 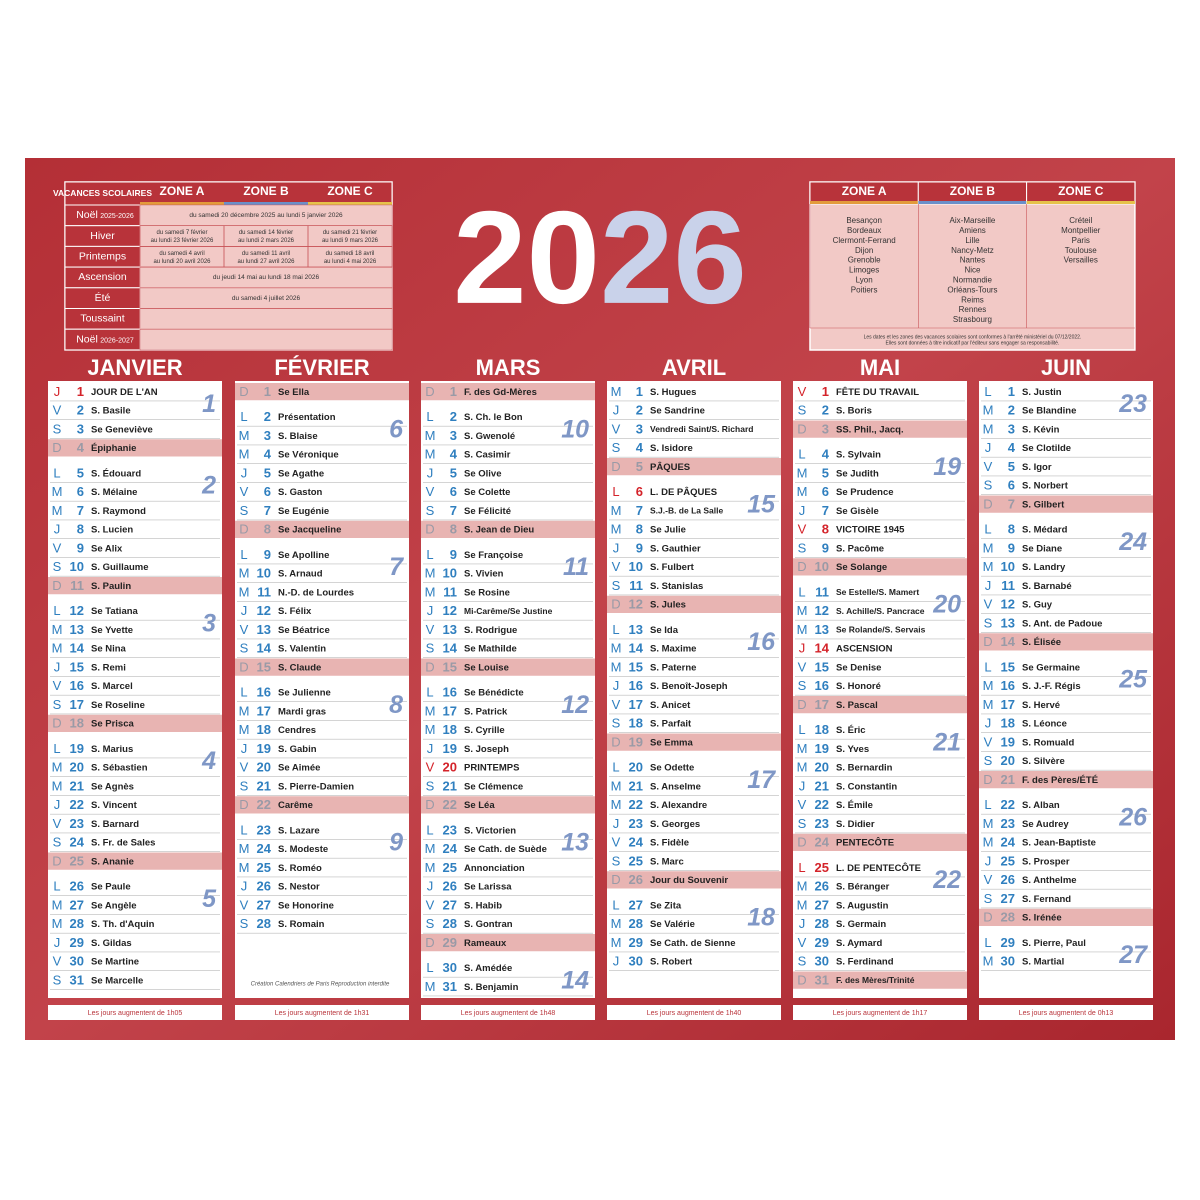 What do you see at coordinates (112, 630) in the screenshot?
I see `saint-name: Se Yvette` at bounding box center [112, 630].